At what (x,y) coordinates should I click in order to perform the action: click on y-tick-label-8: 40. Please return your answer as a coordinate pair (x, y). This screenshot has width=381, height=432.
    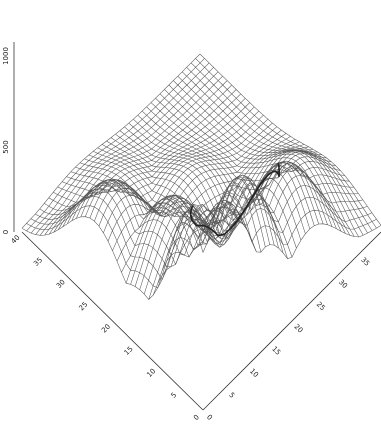
    Looking at the image, I should click on (16, 240).